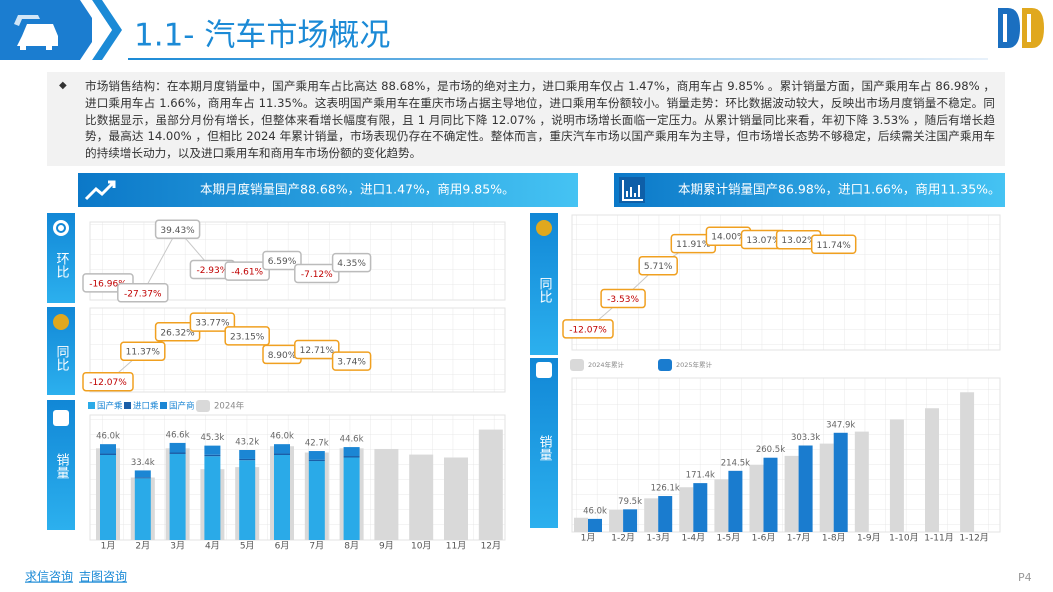 This screenshot has height=592, width=1053. I want to click on side-label: 同比, so click(61, 358).